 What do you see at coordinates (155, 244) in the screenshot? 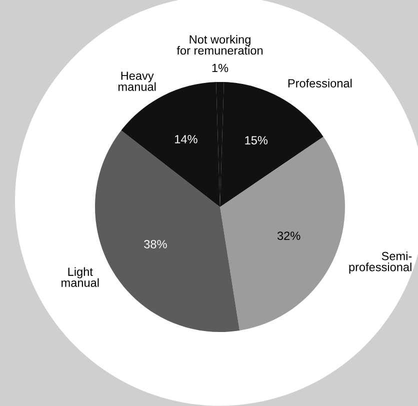
I see `data-label: 38%` at bounding box center [155, 244].